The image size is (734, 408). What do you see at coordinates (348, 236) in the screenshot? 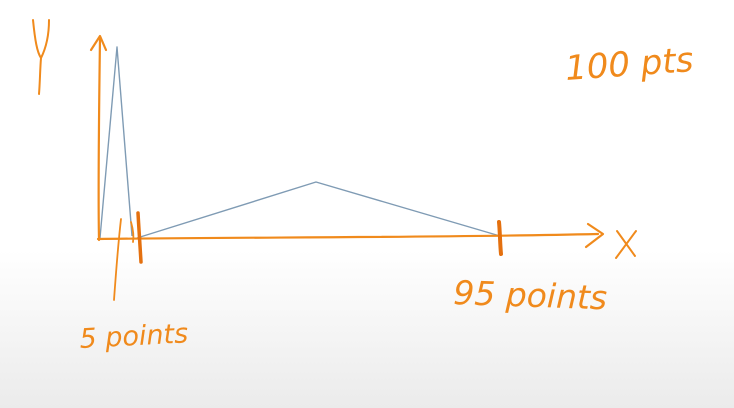
I see `x-axis-line` at bounding box center [348, 236].